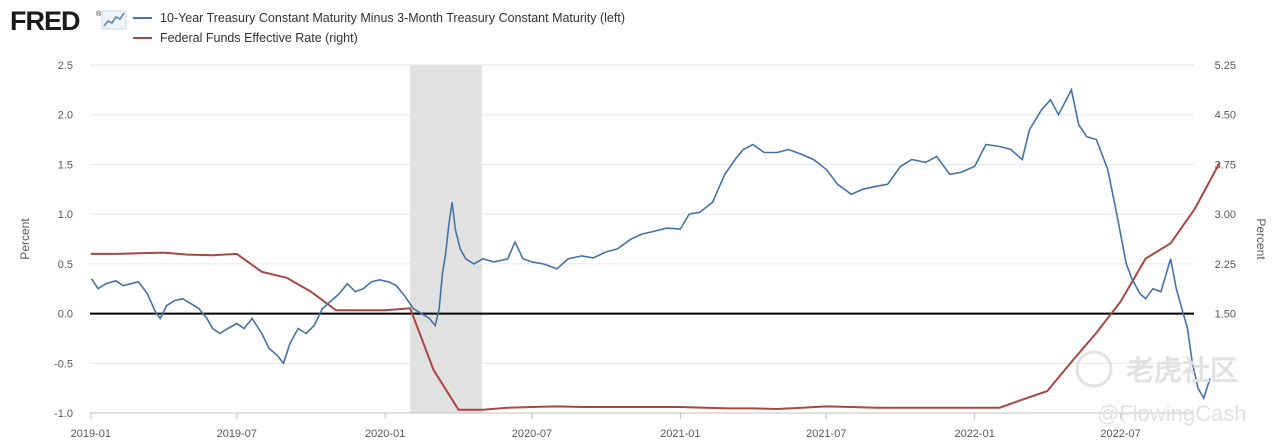 This screenshot has height=443, width=1280. I want to click on x-tick-label: 2021-07, so click(826, 434).